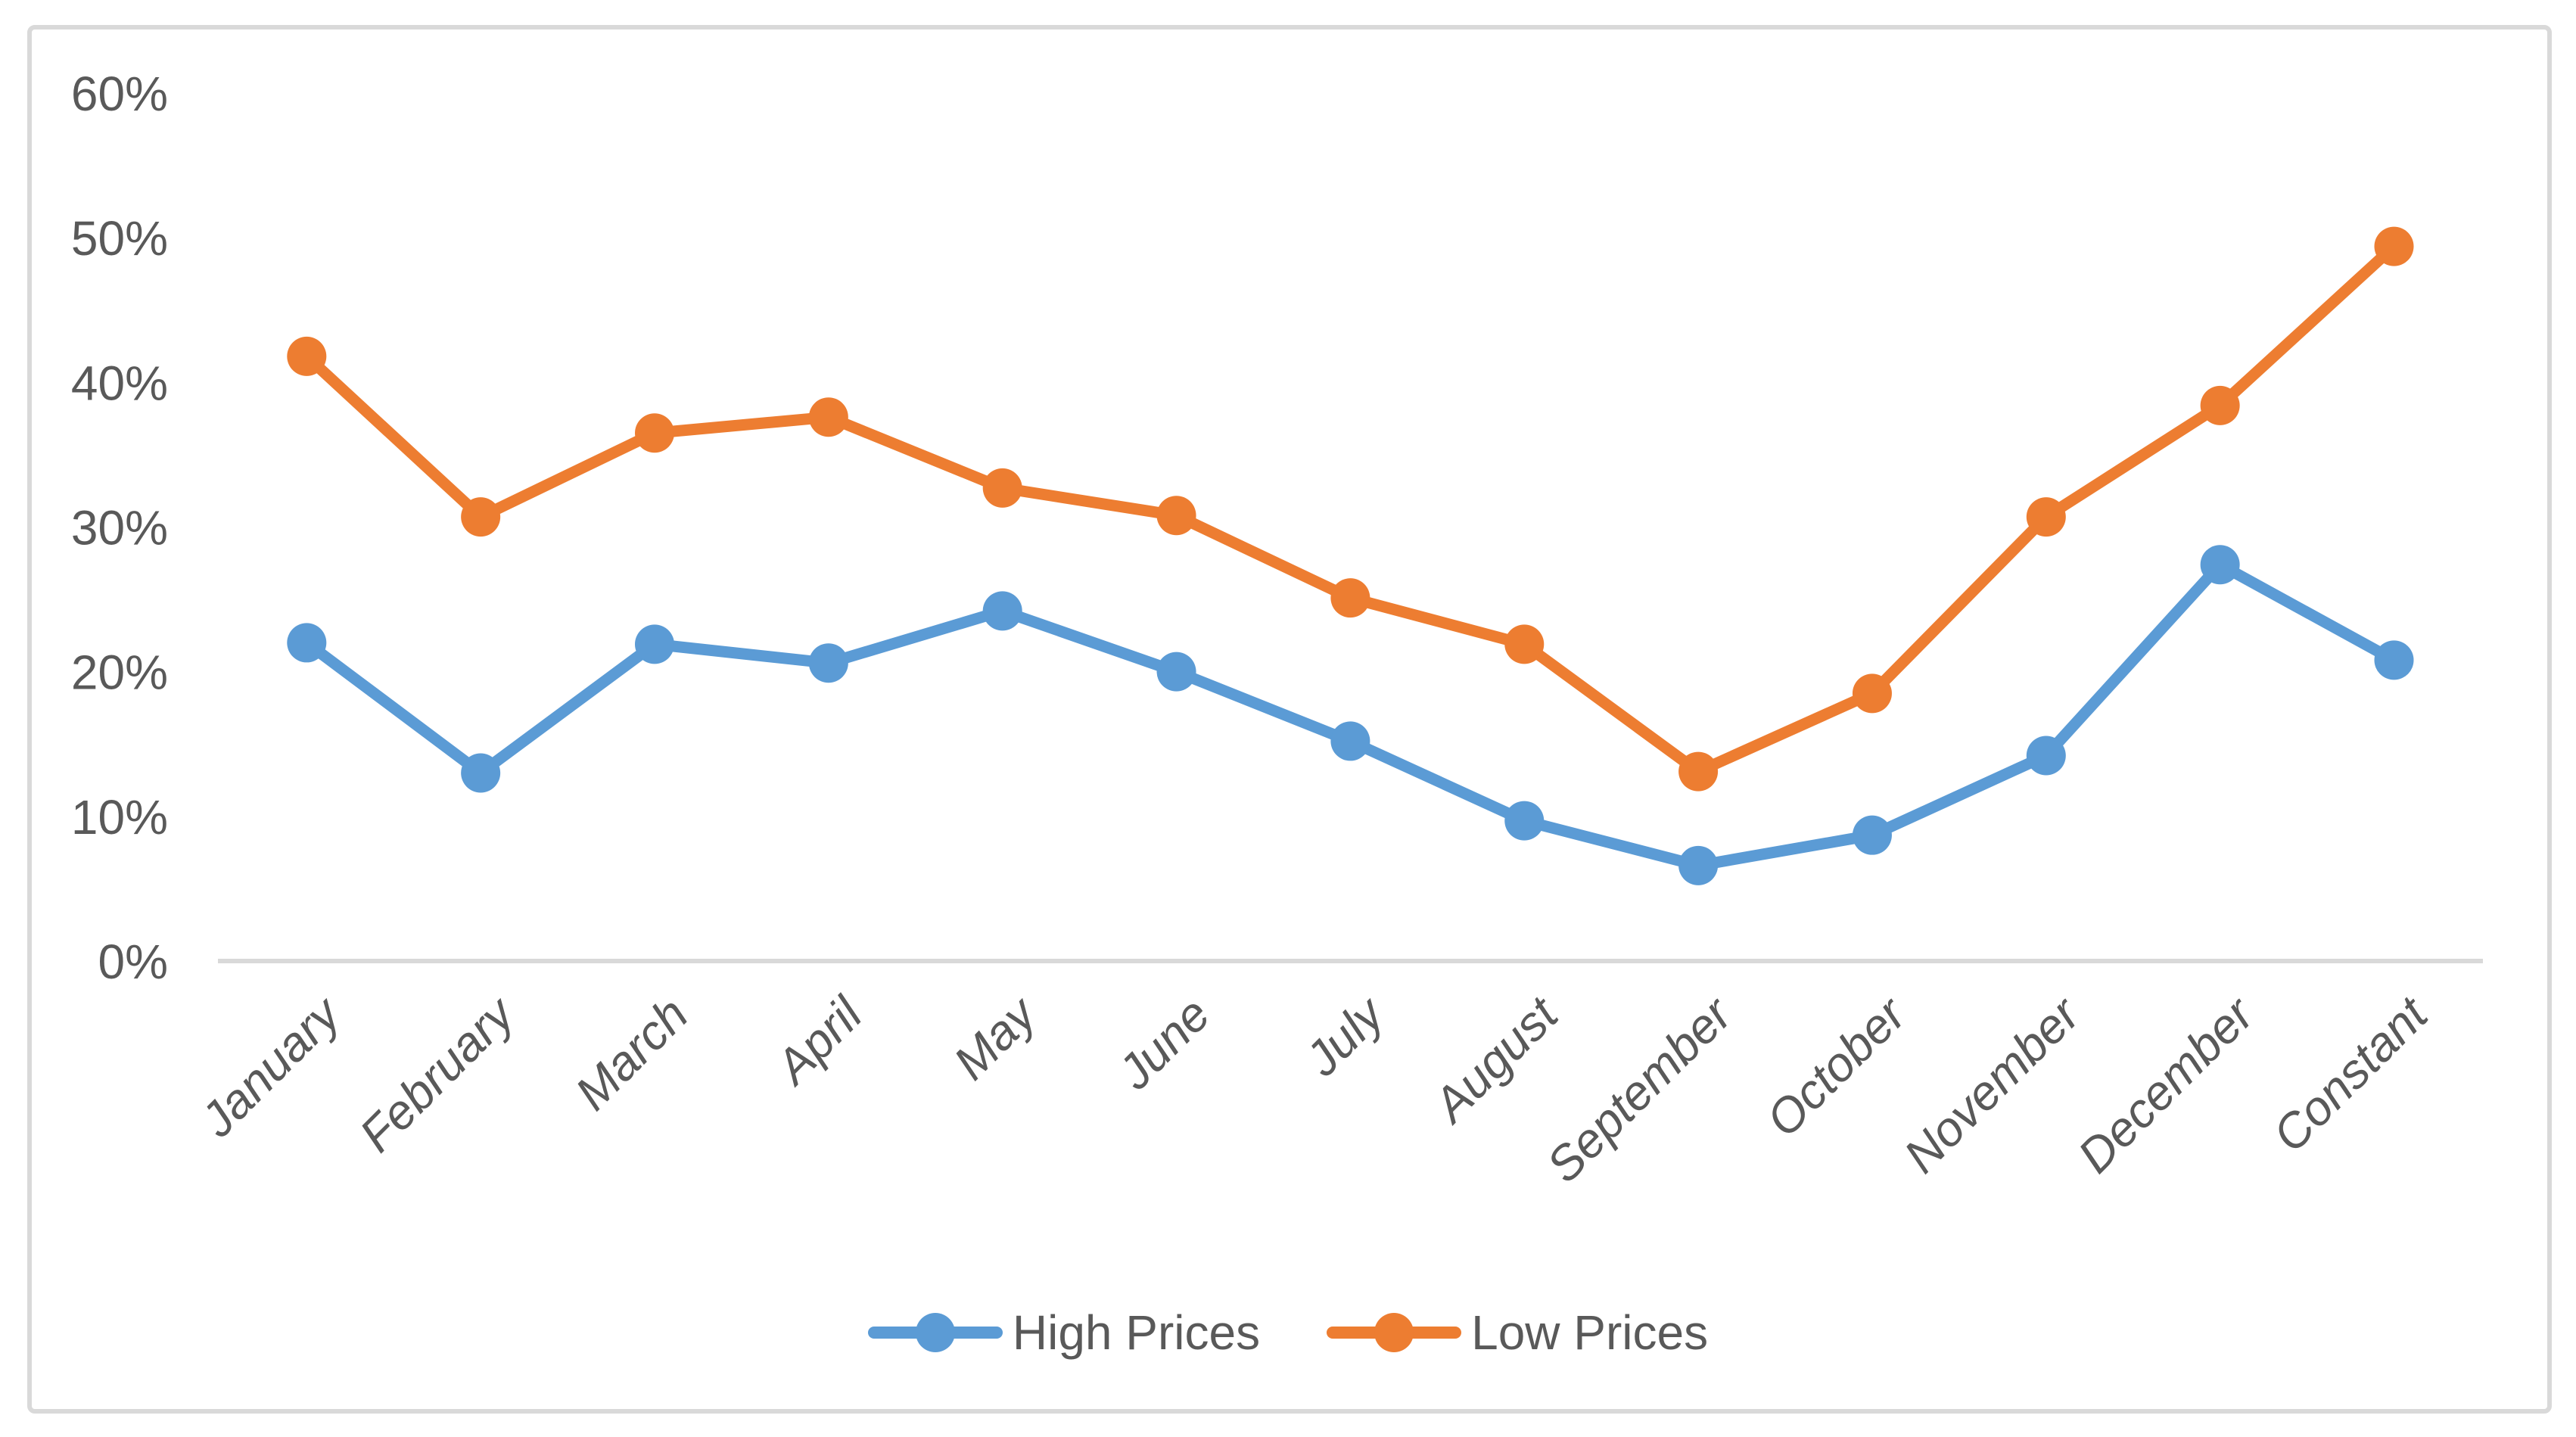 This screenshot has width=2576, height=1437. I want to click on y-tick-label: 20%, so click(119, 672).